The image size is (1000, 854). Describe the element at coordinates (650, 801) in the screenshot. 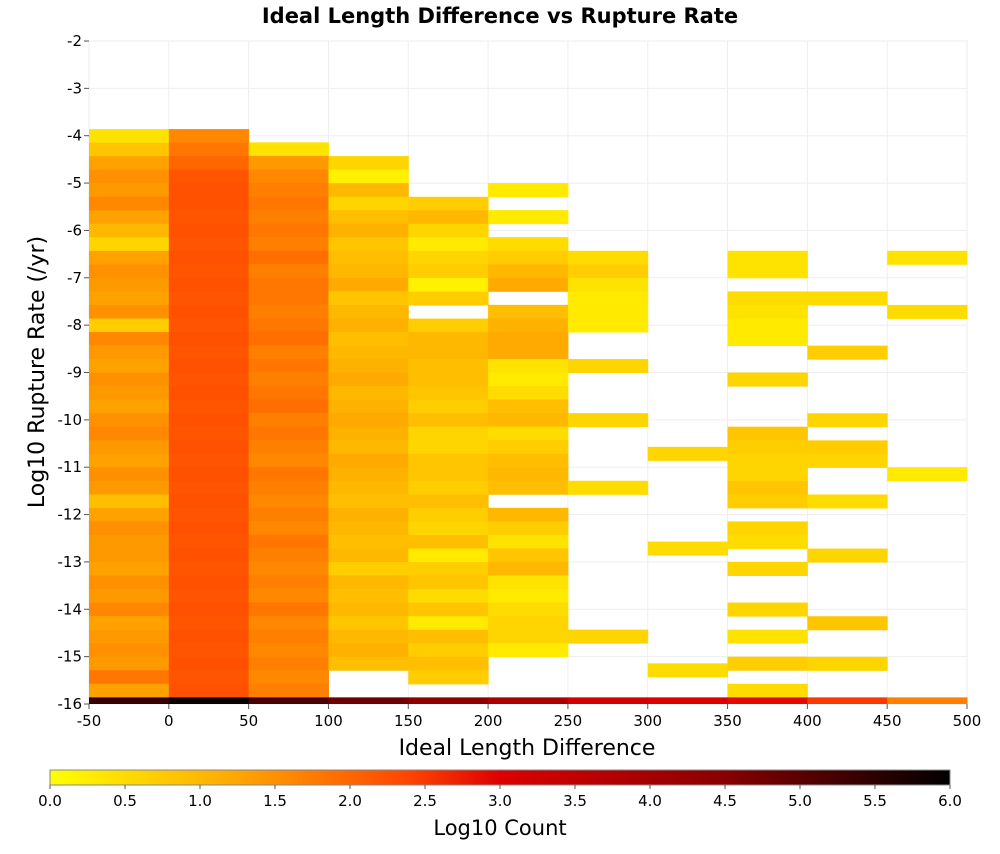

I see `colorbar-tick-label: 4.0` at that location.